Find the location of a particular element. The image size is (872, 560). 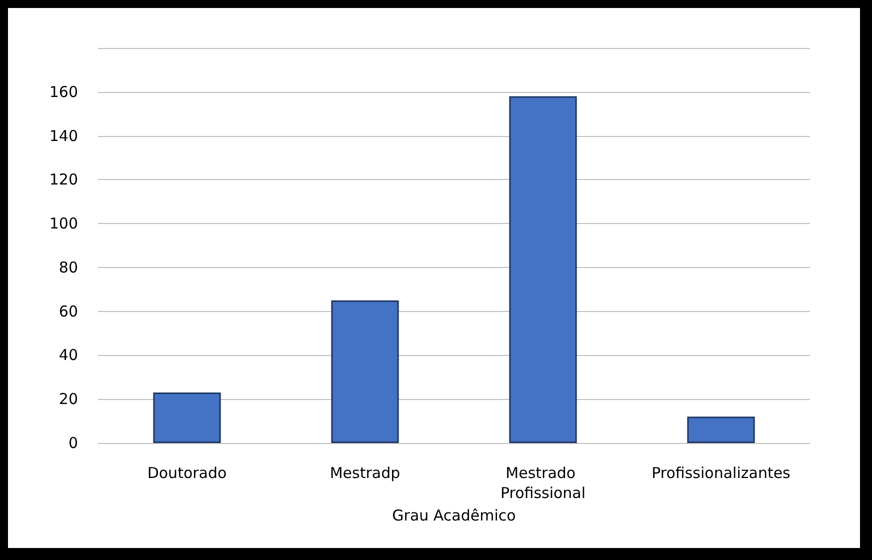

y-tick-label: 80 is located at coordinates (68, 267).